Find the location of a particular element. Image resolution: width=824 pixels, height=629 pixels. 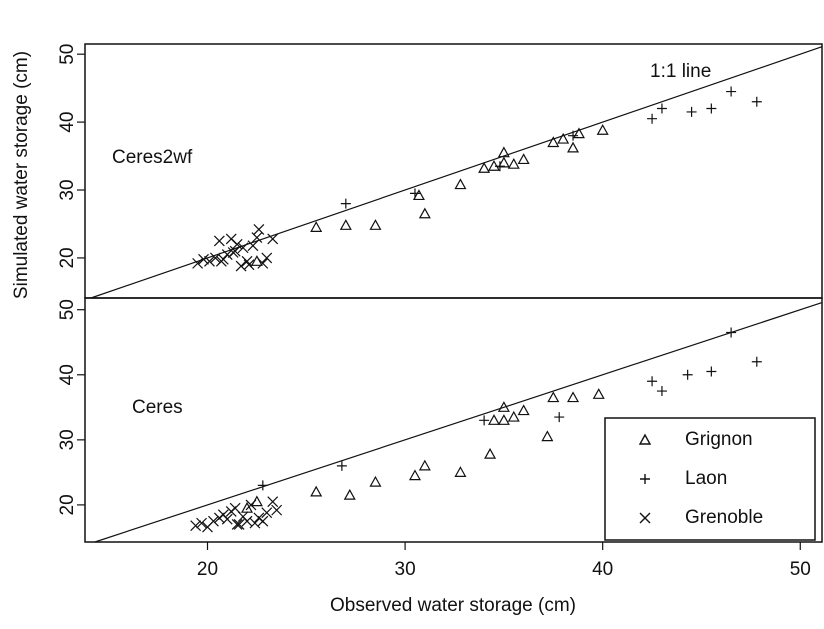

panel-label: Ceres2wf is located at coordinates (152, 157).